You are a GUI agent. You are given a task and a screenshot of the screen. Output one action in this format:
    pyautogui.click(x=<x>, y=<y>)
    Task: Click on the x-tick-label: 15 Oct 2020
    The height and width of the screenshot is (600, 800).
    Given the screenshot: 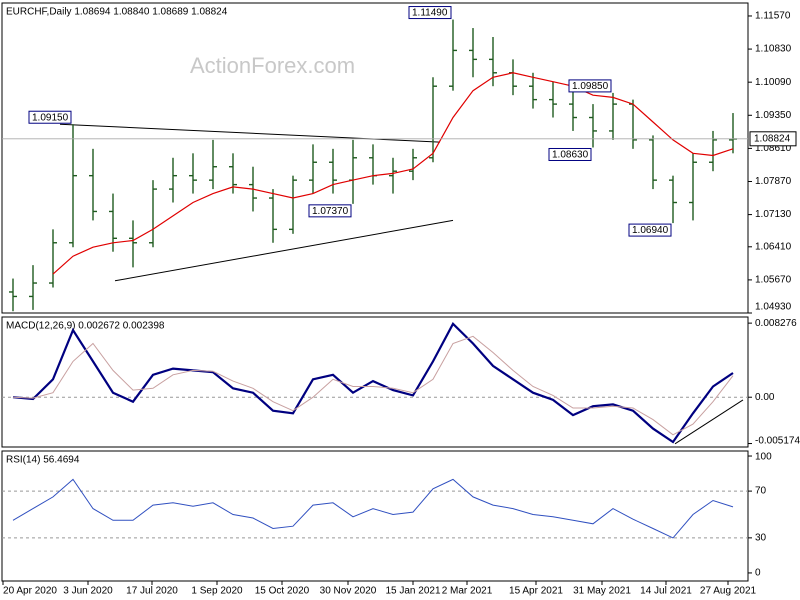 What is the action you would take?
    pyautogui.click(x=282, y=591)
    